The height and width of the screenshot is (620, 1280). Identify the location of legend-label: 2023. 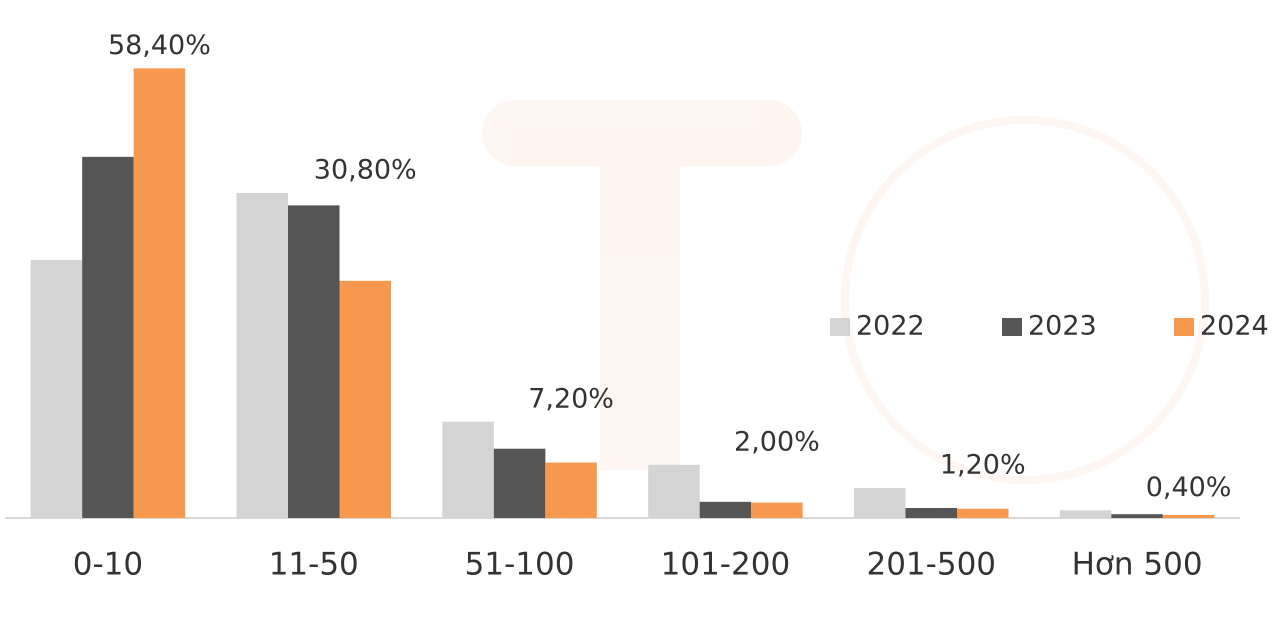
(1062, 326).